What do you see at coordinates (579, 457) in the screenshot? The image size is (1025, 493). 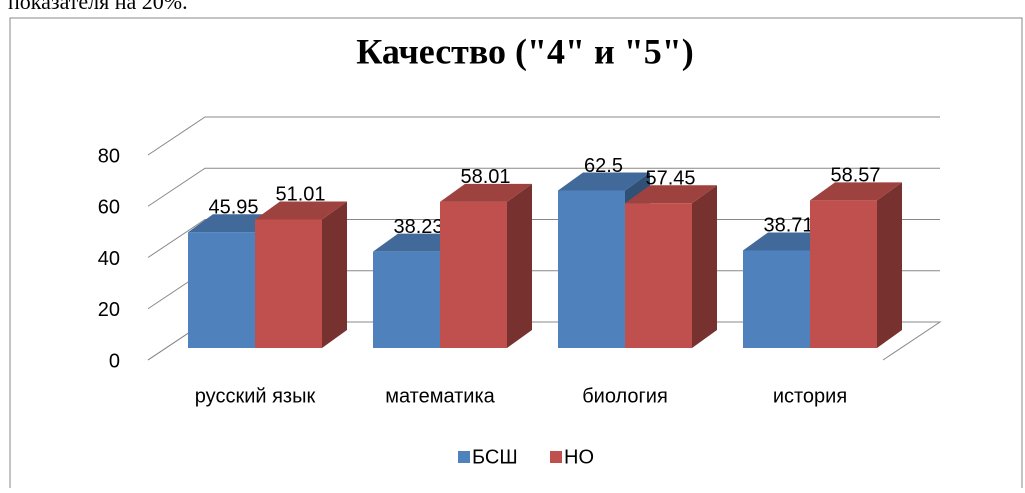 I see `legend-label: НО` at bounding box center [579, 457].